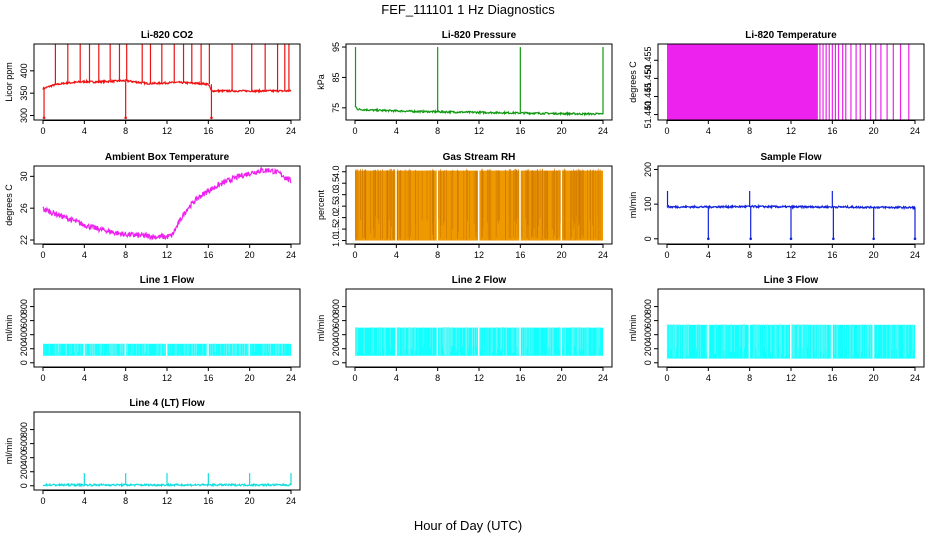 The width and height of the screenshot is (936, 540). I want to click on panel-title: Line 1 Flow, so click(167, 280).